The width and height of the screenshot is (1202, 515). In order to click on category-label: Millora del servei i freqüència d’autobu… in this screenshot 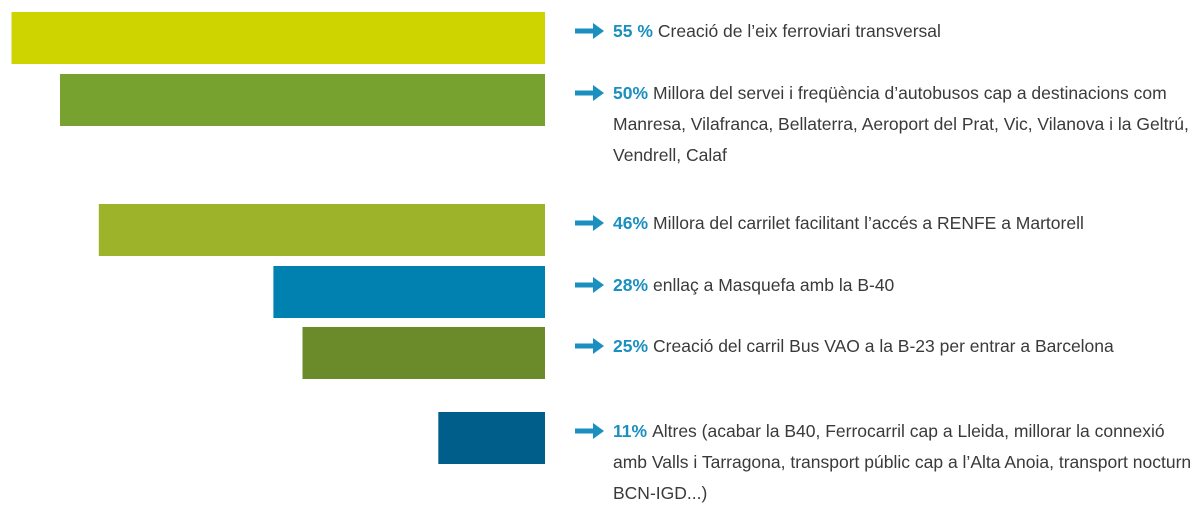, I will do `click(901, 124)`.